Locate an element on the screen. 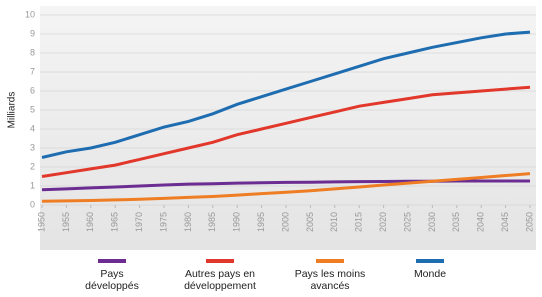  y-tick-label: 9 is located at coordinates (32, 33).